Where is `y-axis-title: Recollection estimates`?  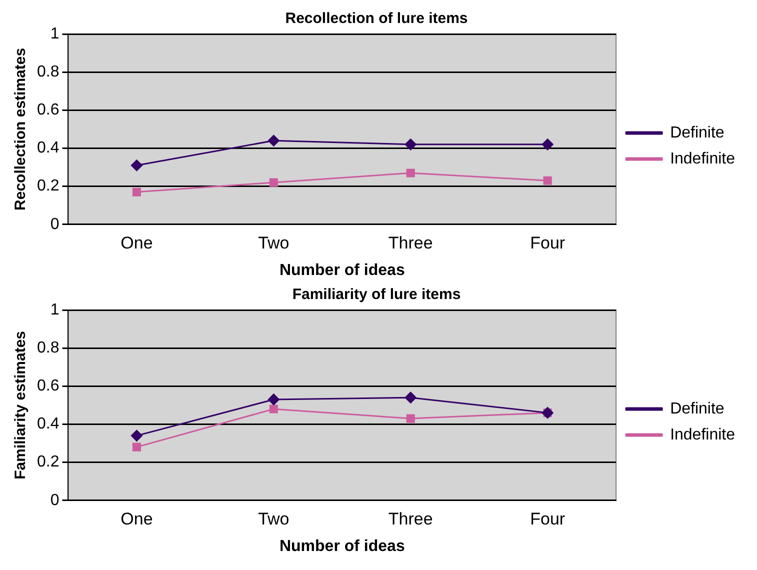 y-axis-title: Recollection estimates is located at coordinates (21, 129).